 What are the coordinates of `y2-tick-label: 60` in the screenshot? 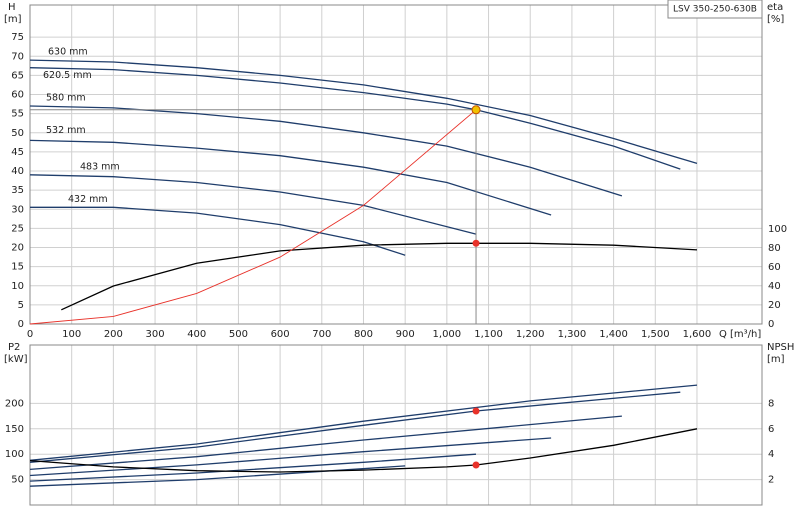 It's located at (774, 267).